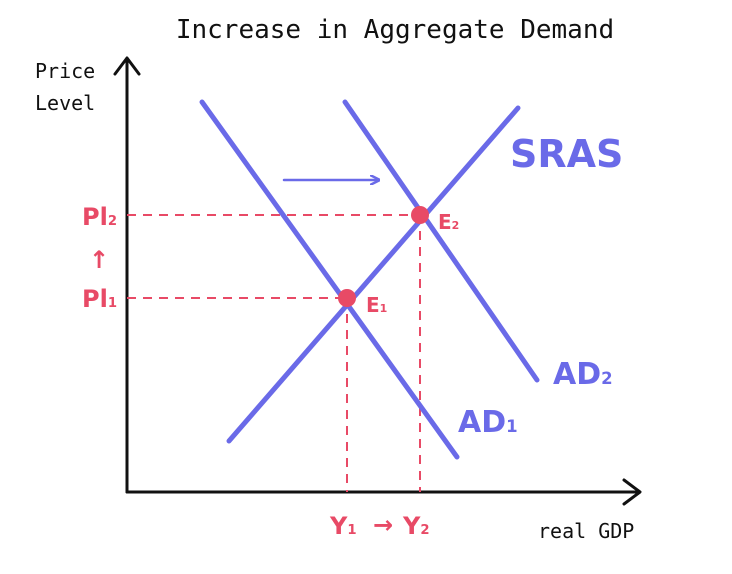 The image size is (732, 574). What do you see at coordinates (383, 525) in the screenshot?
I see `output-shift-arrow: →` at bounding box center [383, 525].